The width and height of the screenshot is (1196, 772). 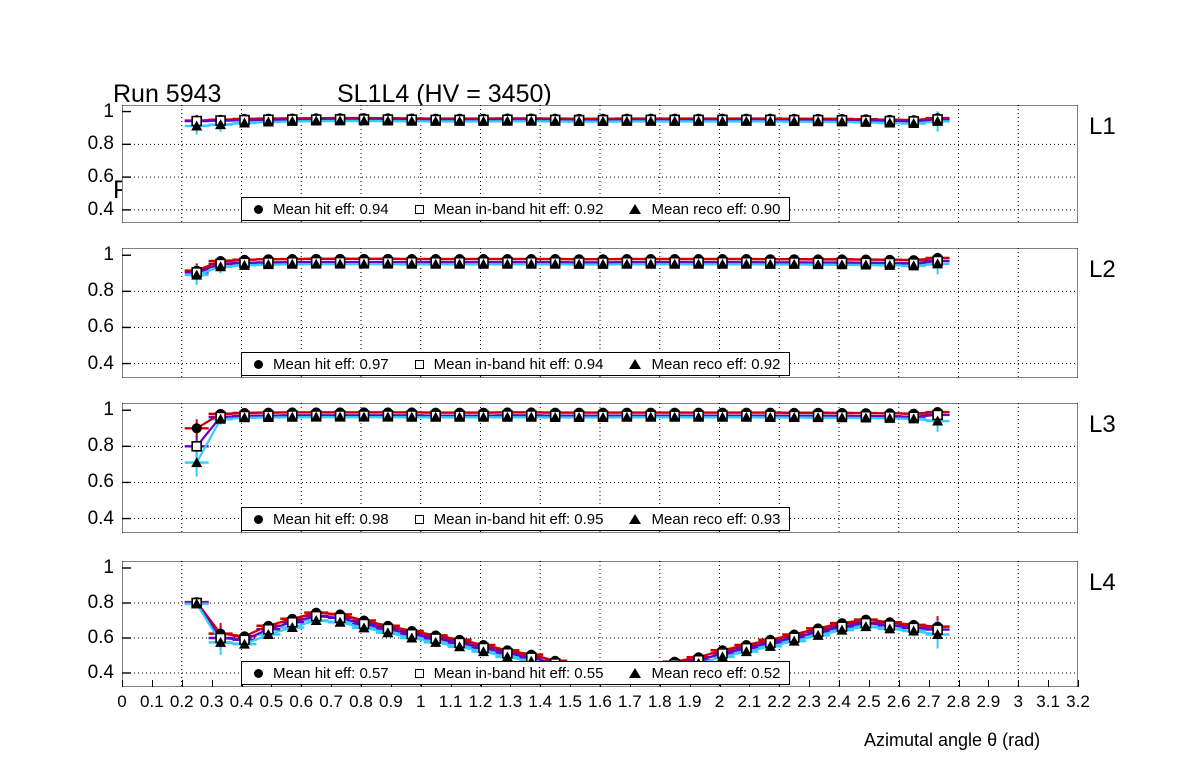 I want to click on legend-label: Mean hit eff: 0.94, so click(x=331, y=209).